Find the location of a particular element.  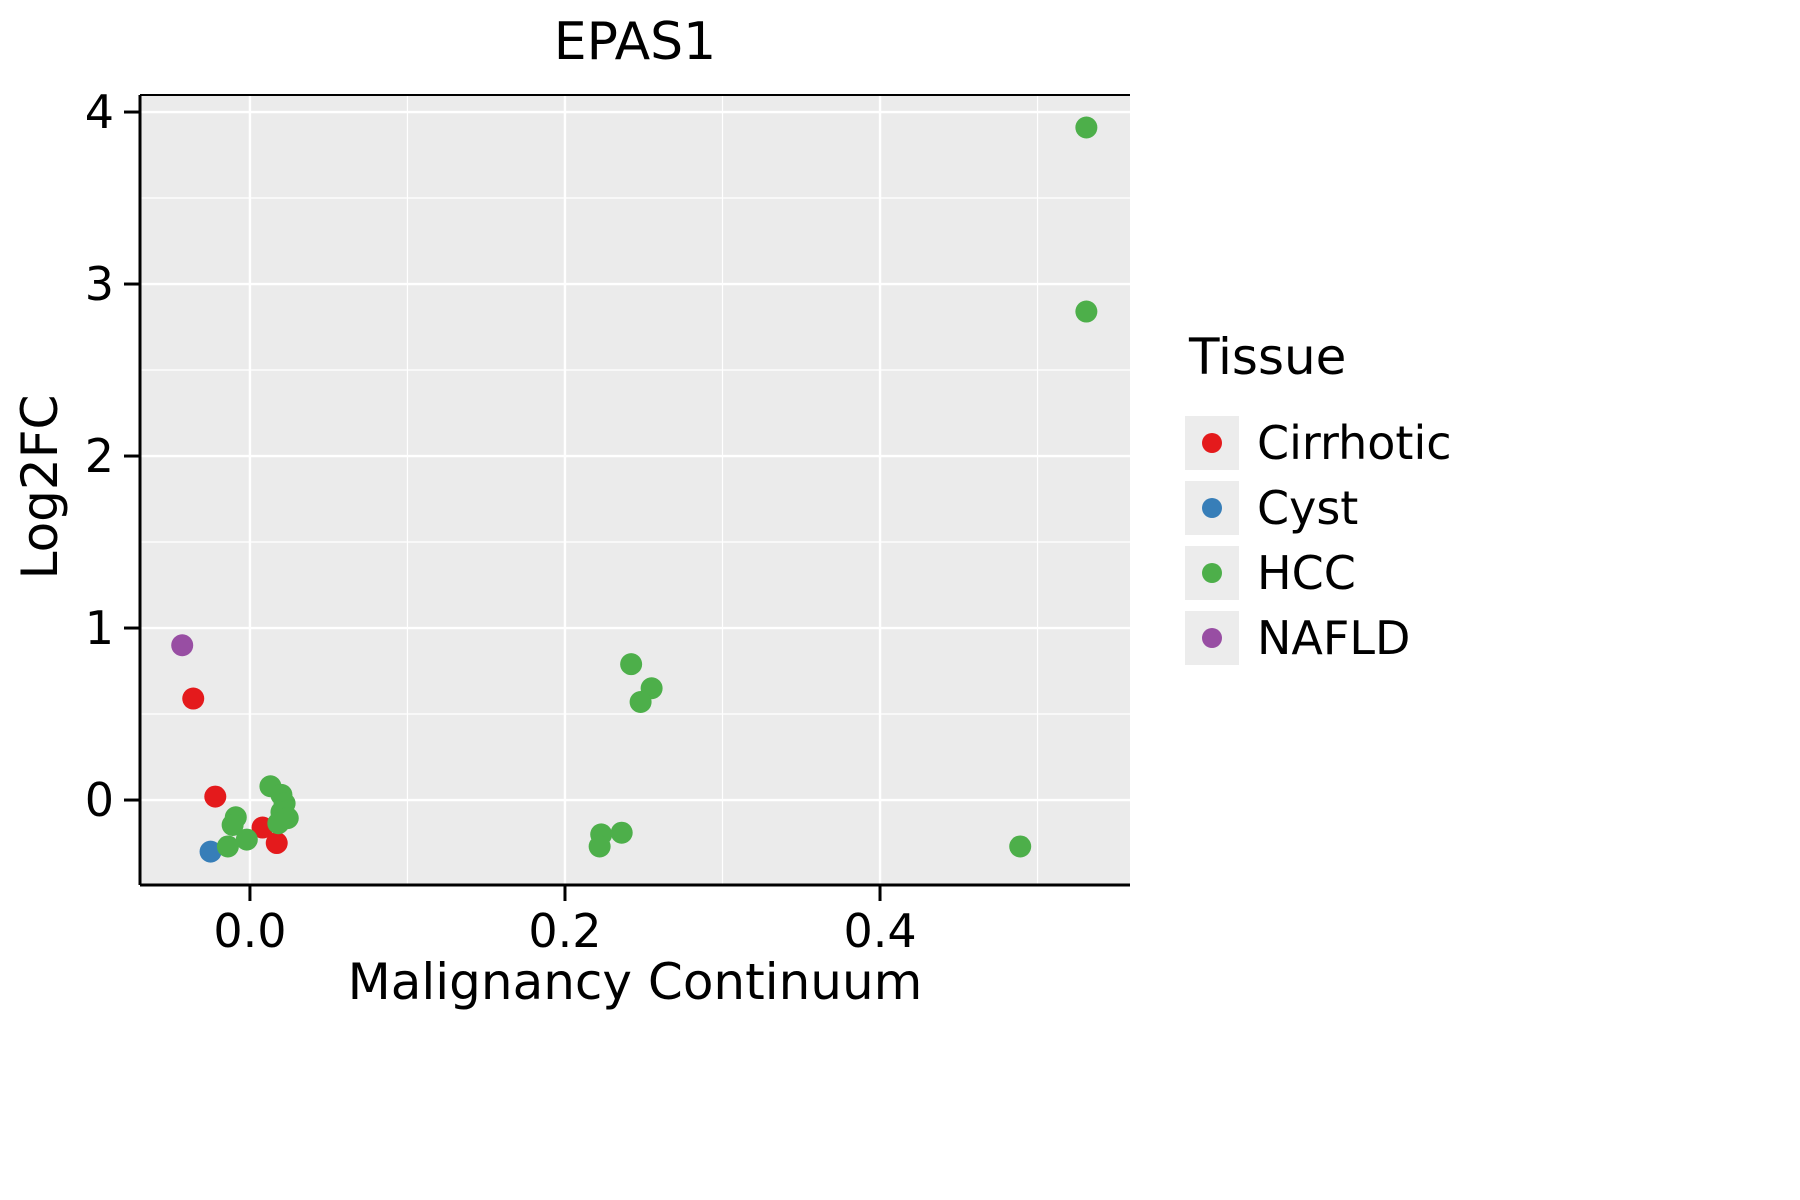

legend-title: Tissue is located at coordinates (1268, 357).